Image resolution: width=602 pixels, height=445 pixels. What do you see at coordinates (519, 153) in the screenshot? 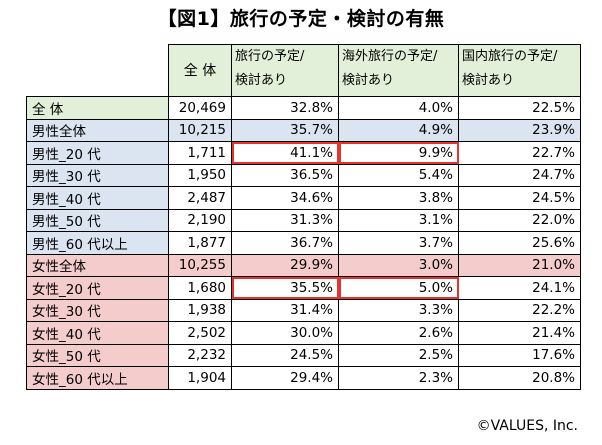
I see `cell-domestic: 22.7%` at bounding box center [519, 153].